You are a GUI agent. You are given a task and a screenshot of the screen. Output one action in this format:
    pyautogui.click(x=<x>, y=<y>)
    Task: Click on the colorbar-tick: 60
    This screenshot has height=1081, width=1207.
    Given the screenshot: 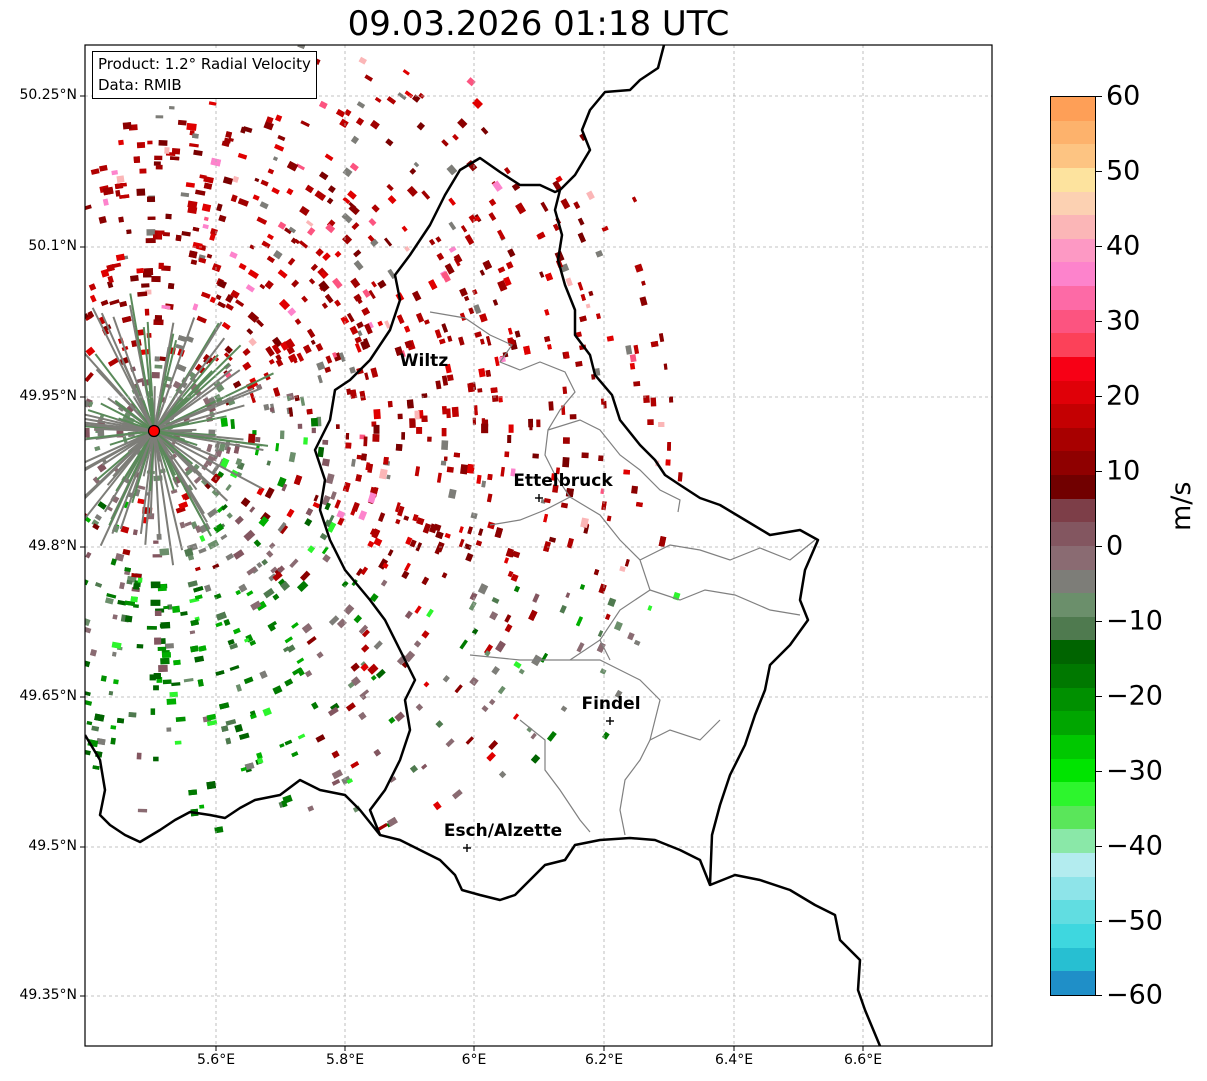 What is the action you would take?
    pyautogui.click(x=1123, y=96)
    